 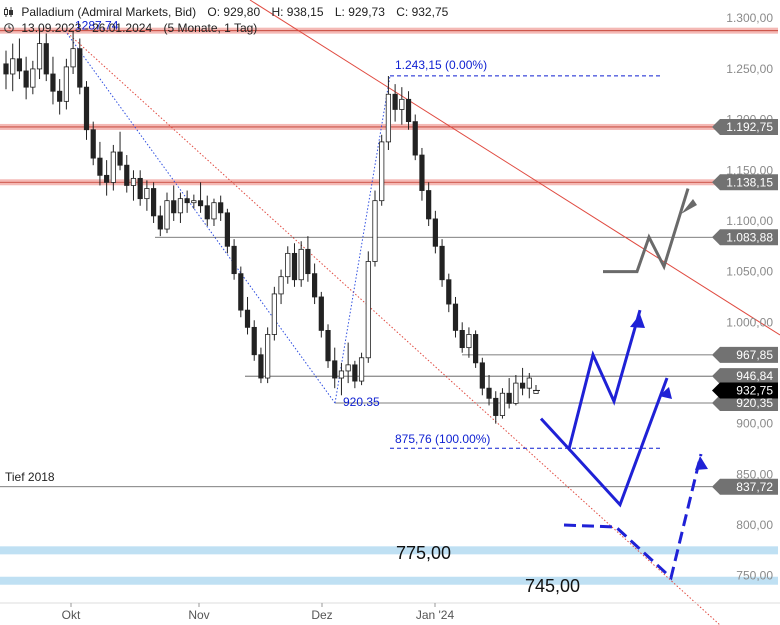 I want to click on projection-grey-path, so click(x=646, y=231).